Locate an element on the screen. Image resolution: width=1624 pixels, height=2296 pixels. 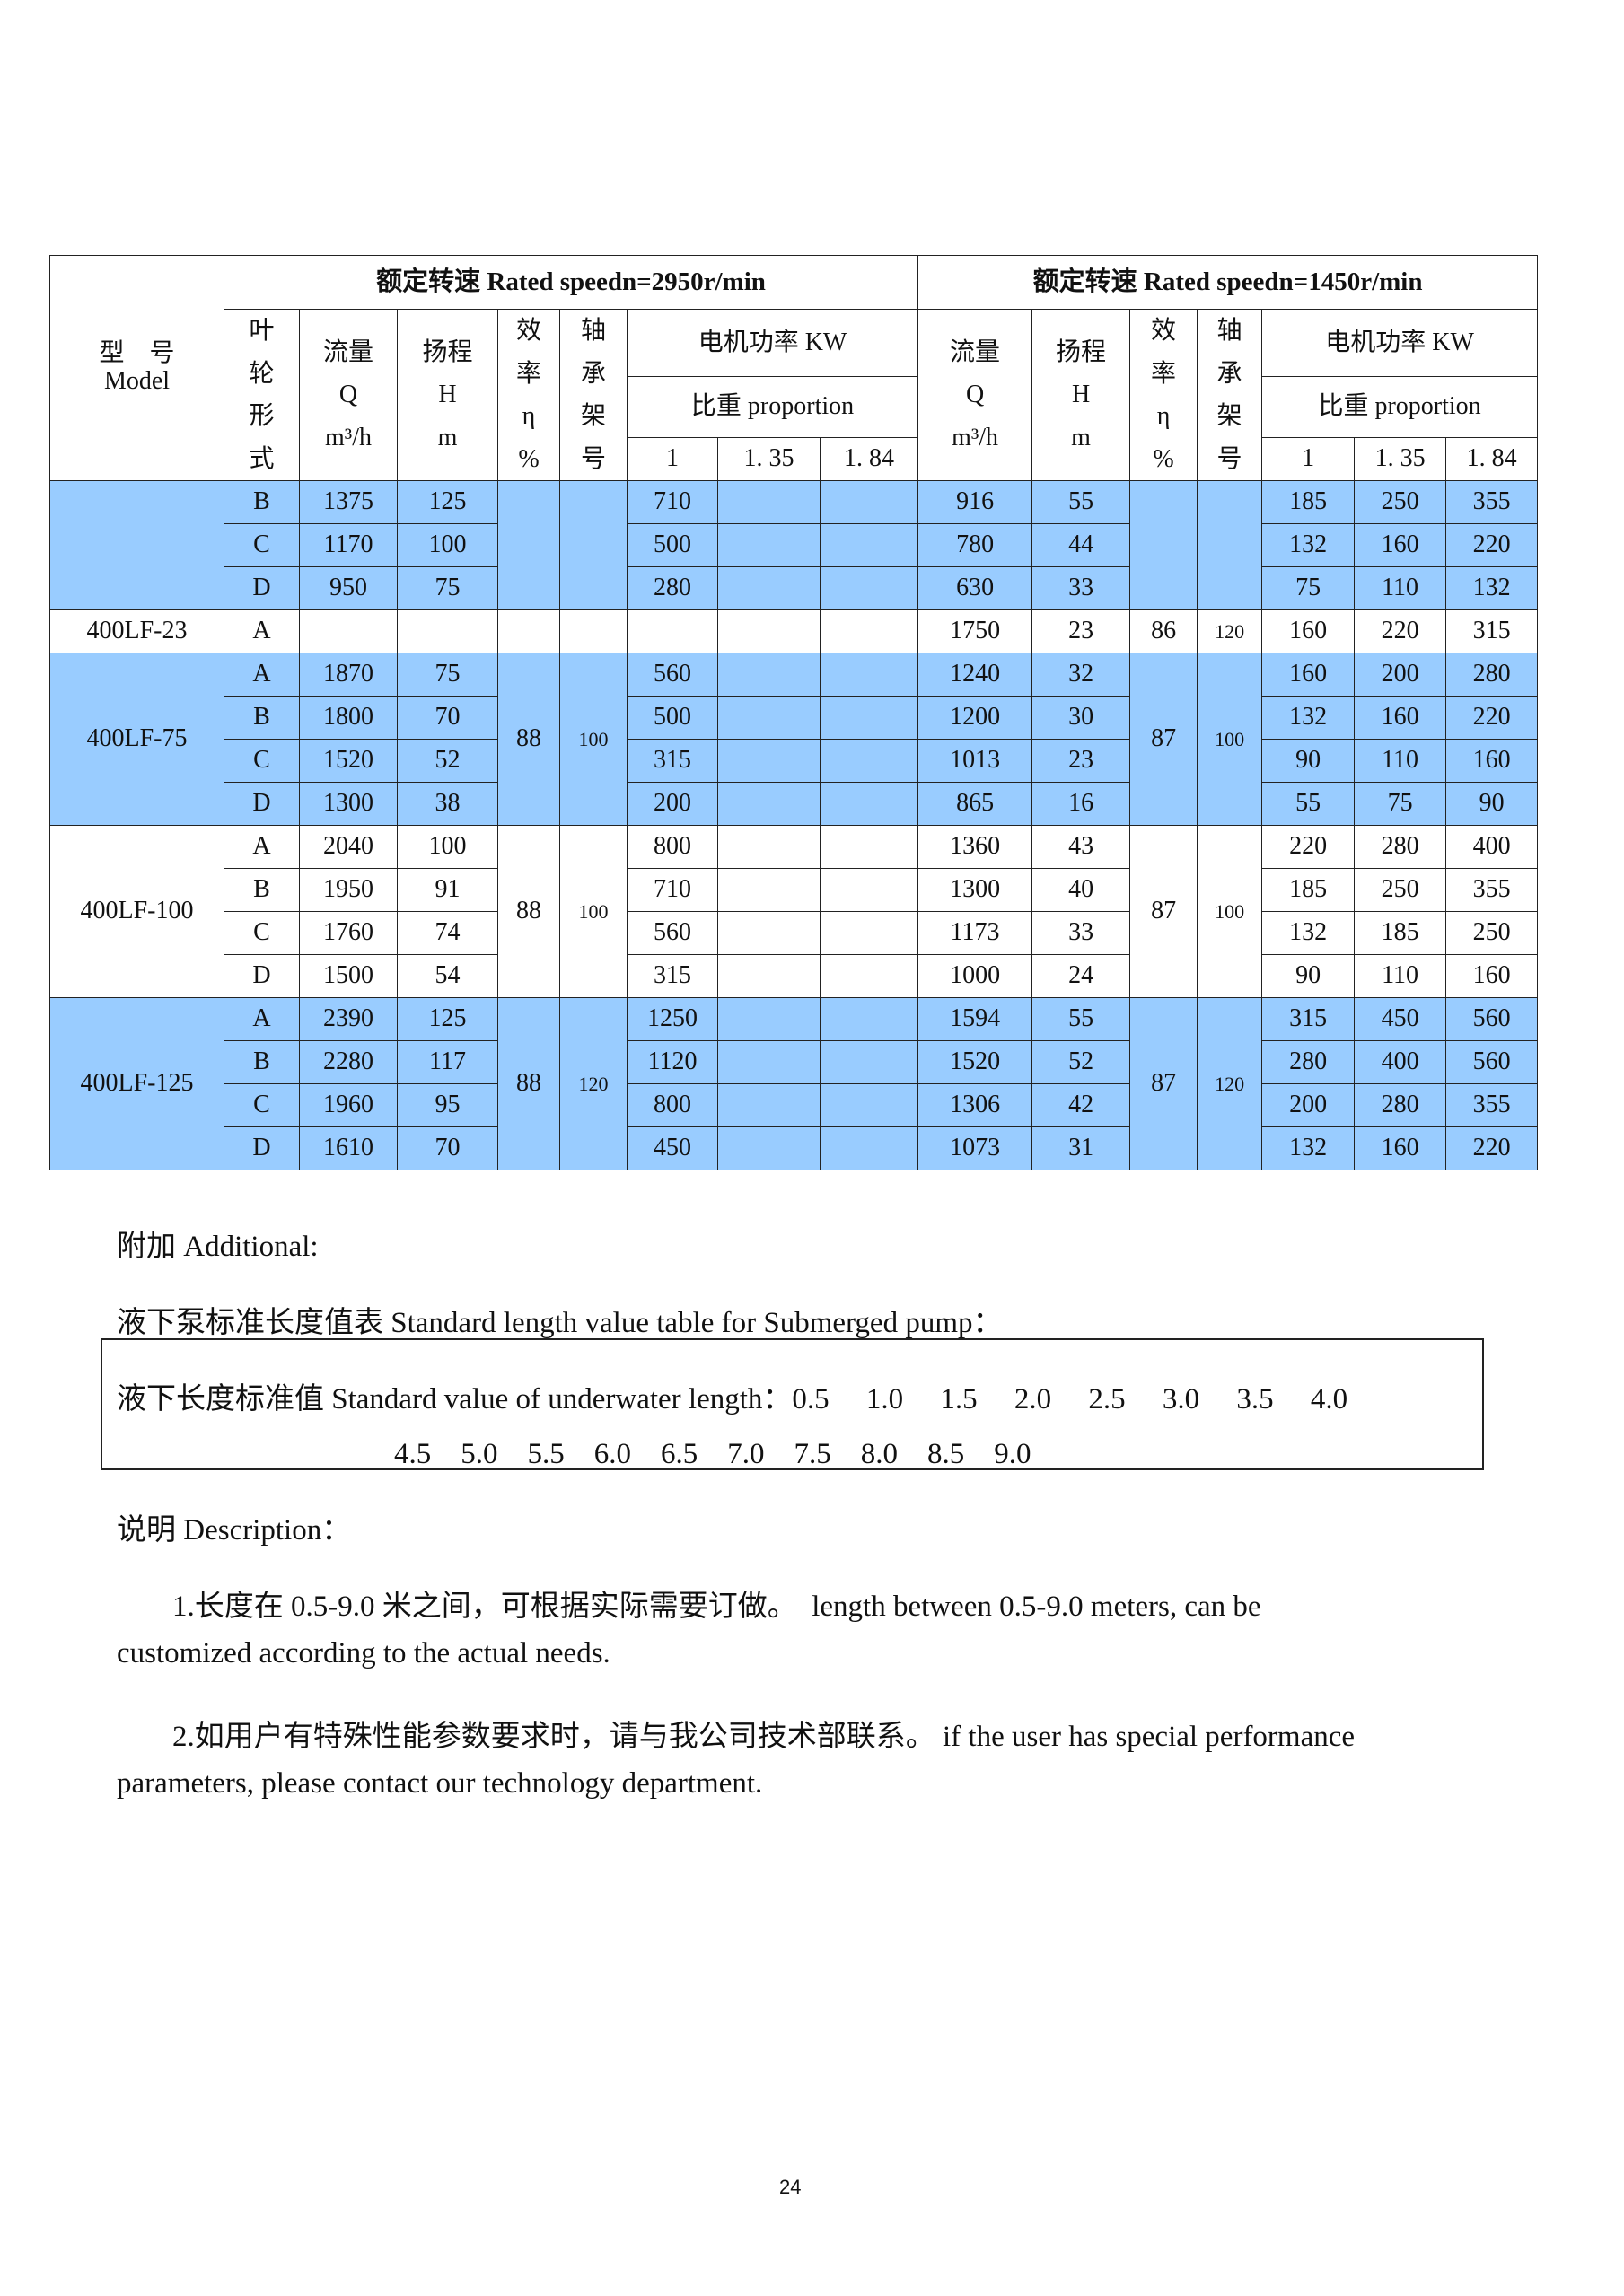
table-row: 400LF-23 A 1750 23 86 120 160 220 315 is located at coordinates (794, 631).